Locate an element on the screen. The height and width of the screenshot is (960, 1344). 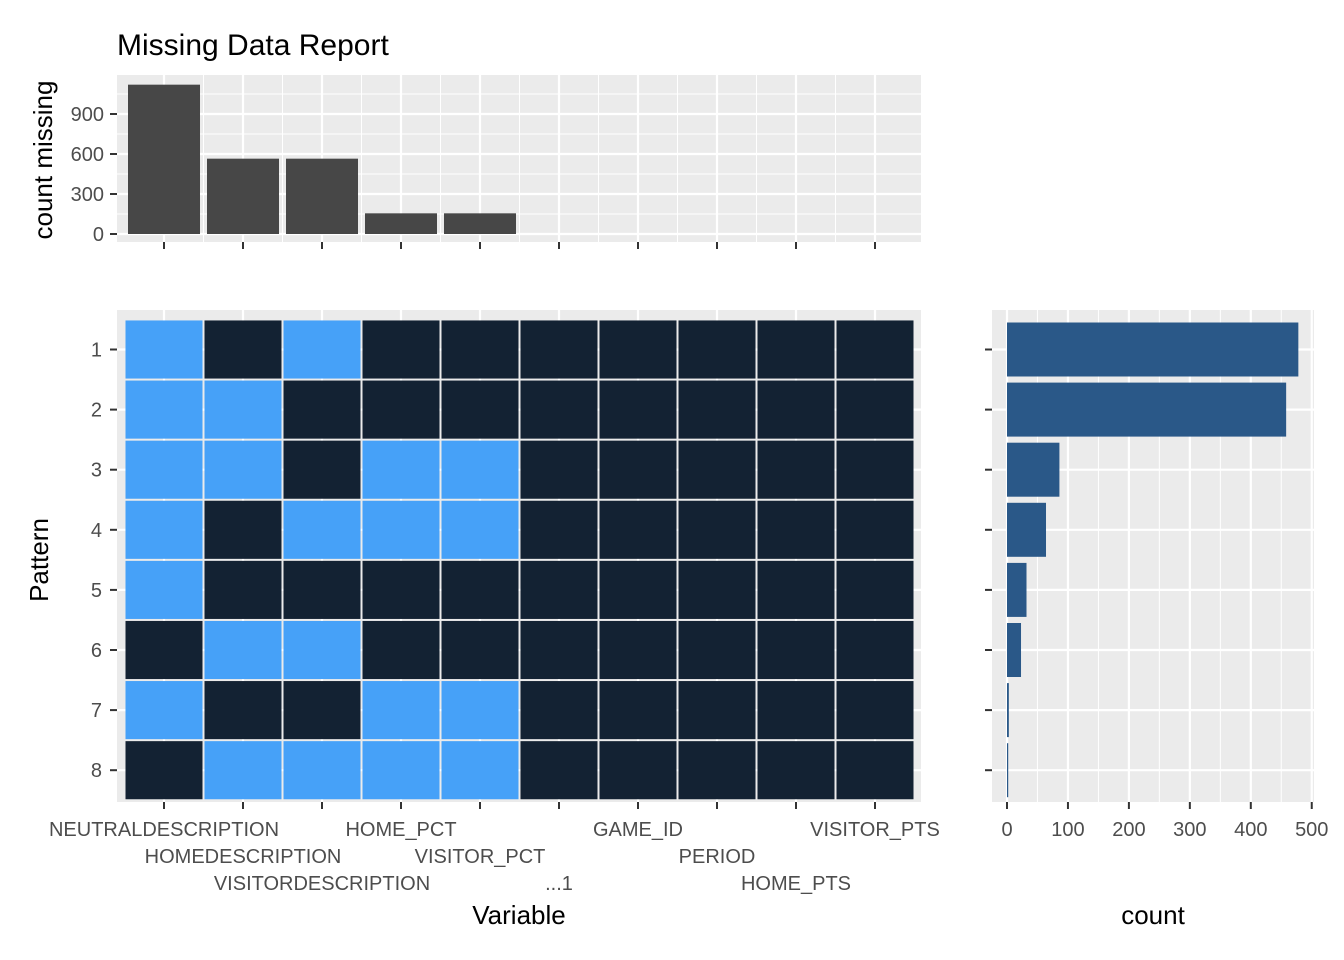
pattern-count-x-tick-label: 300 is located at coordinates (1189, 830).